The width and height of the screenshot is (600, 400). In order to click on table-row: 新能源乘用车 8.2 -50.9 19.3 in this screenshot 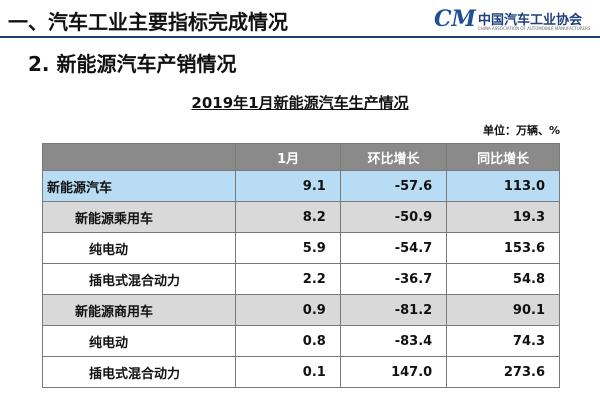, I will do `click(300, 217)`.